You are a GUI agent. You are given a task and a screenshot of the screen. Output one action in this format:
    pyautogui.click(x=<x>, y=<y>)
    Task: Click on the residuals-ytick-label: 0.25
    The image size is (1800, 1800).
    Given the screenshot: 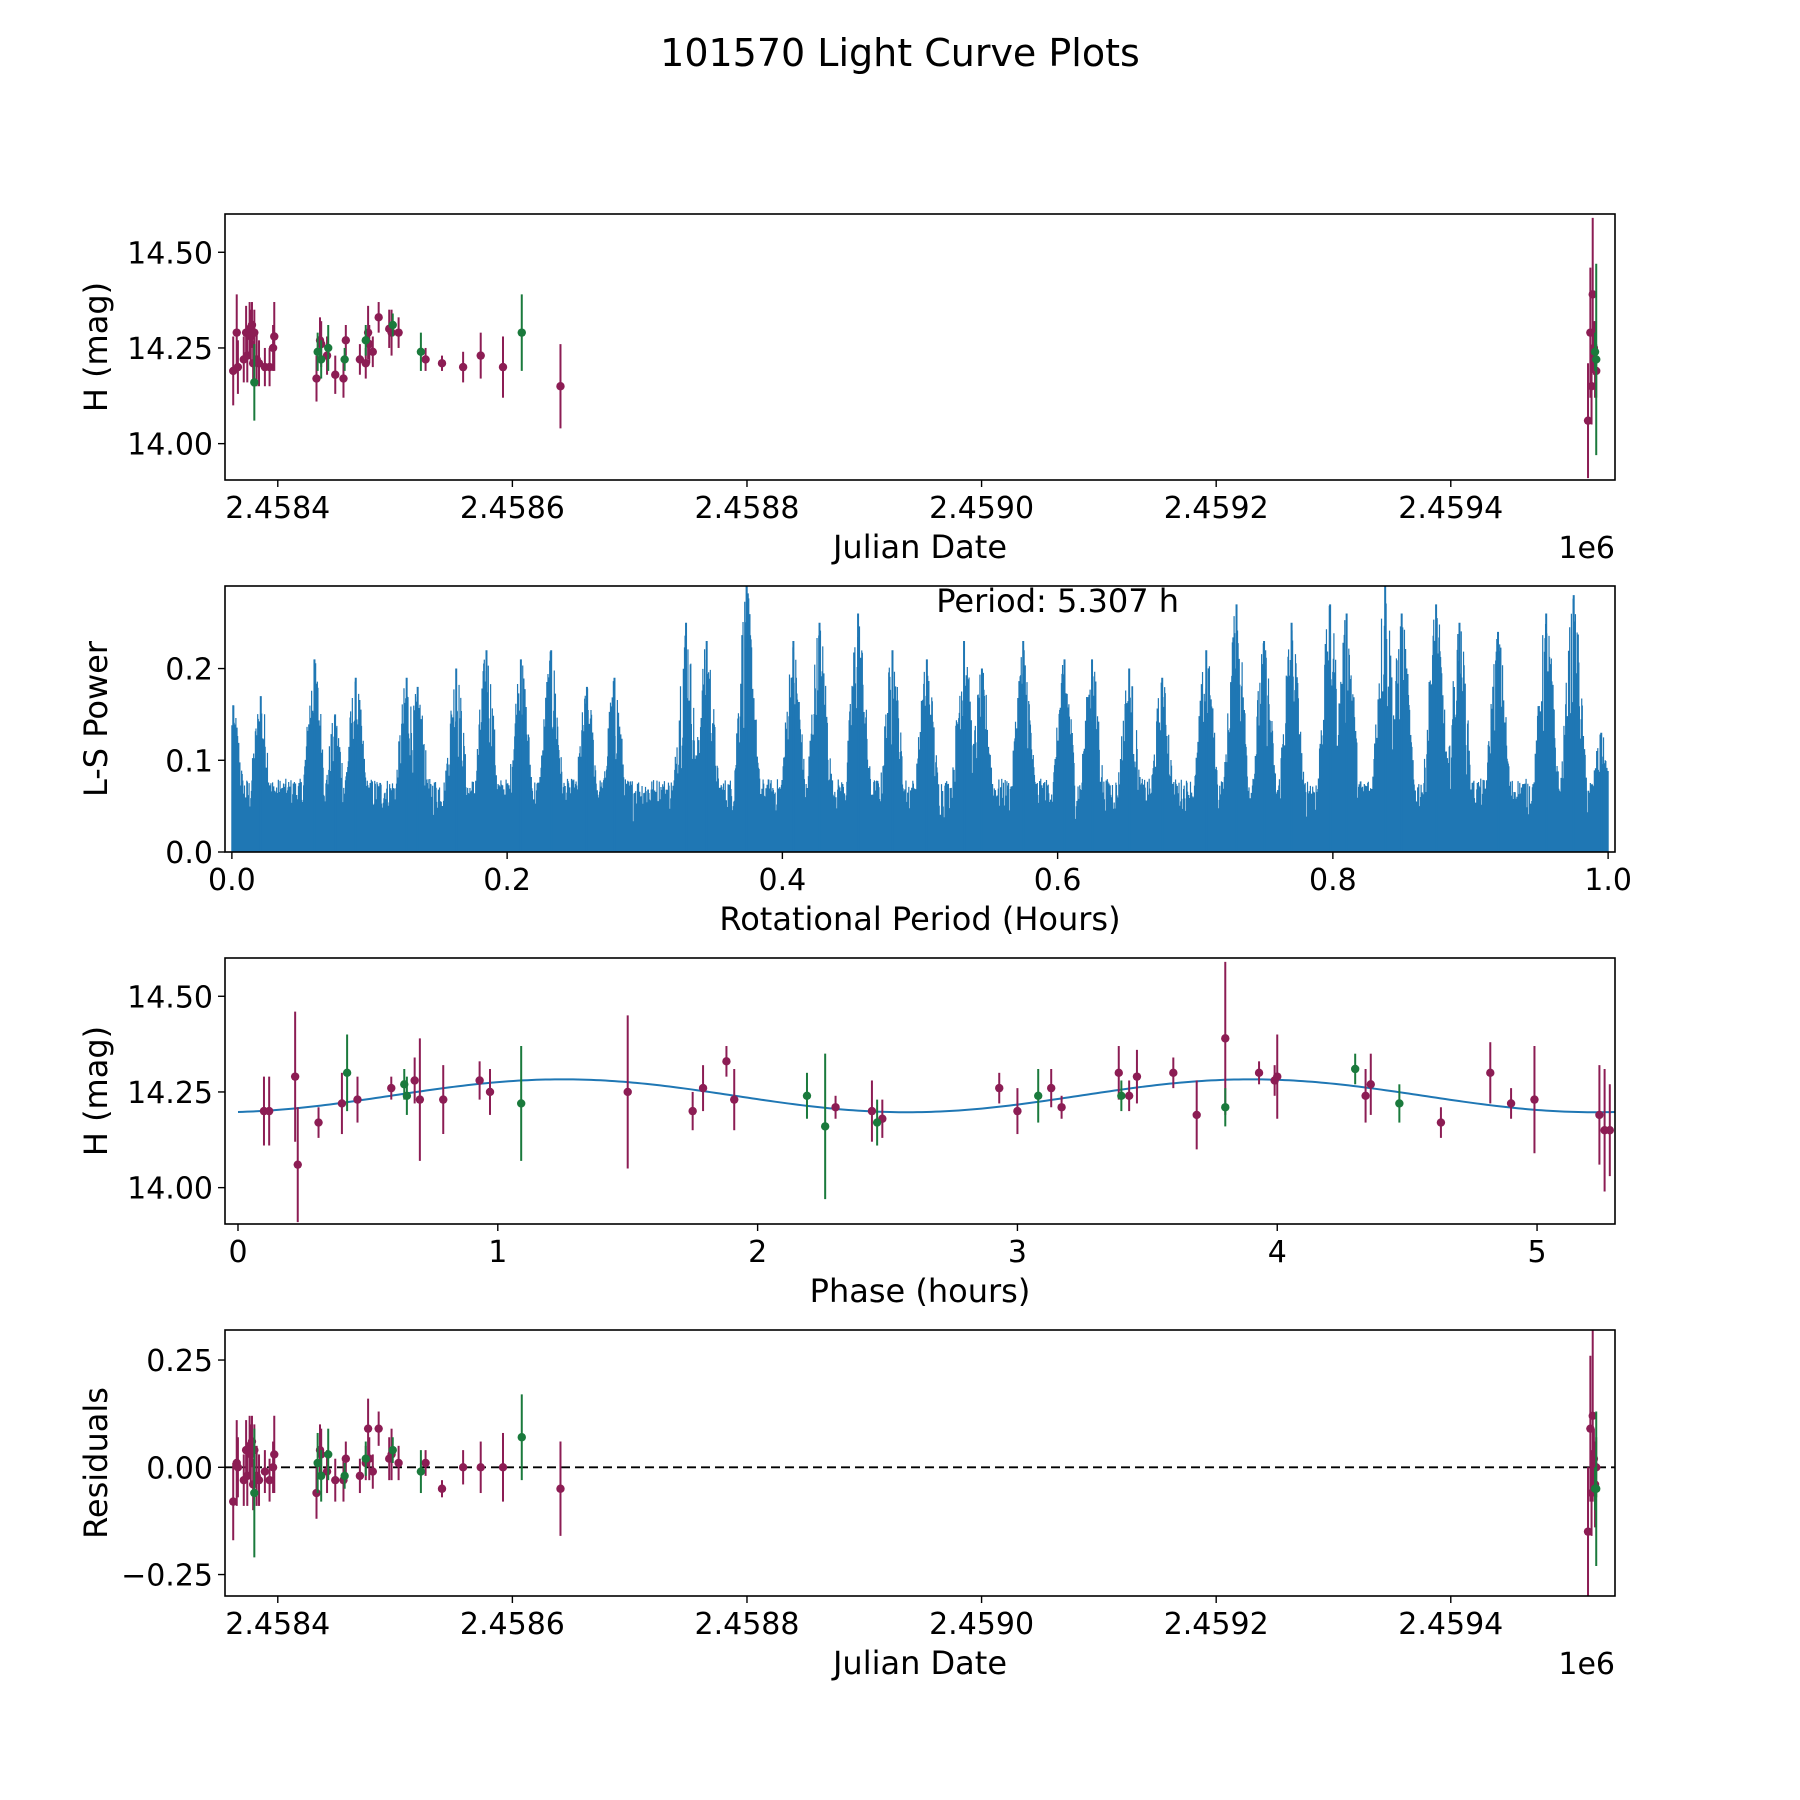 What is the action you would take?
    pyautogui.click(x=179, y=1361)
    